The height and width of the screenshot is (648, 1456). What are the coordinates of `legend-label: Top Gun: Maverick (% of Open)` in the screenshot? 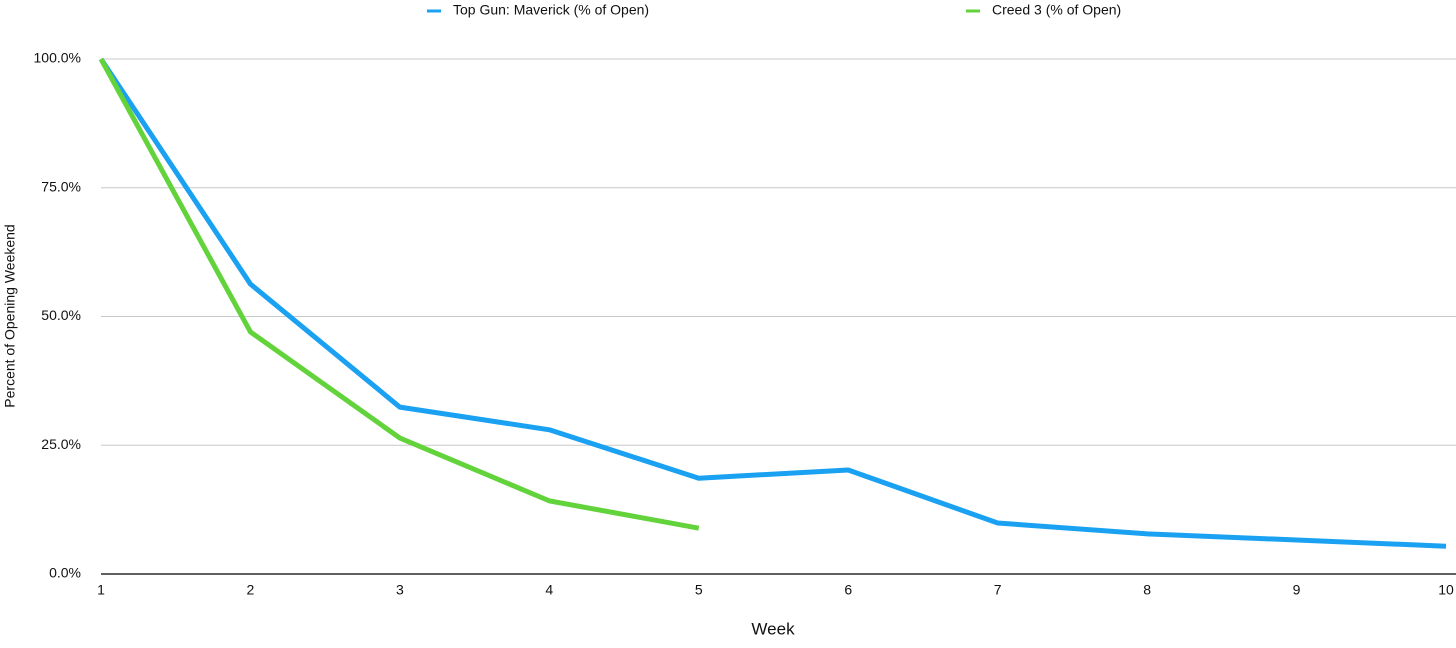 It's located at (551, 10).